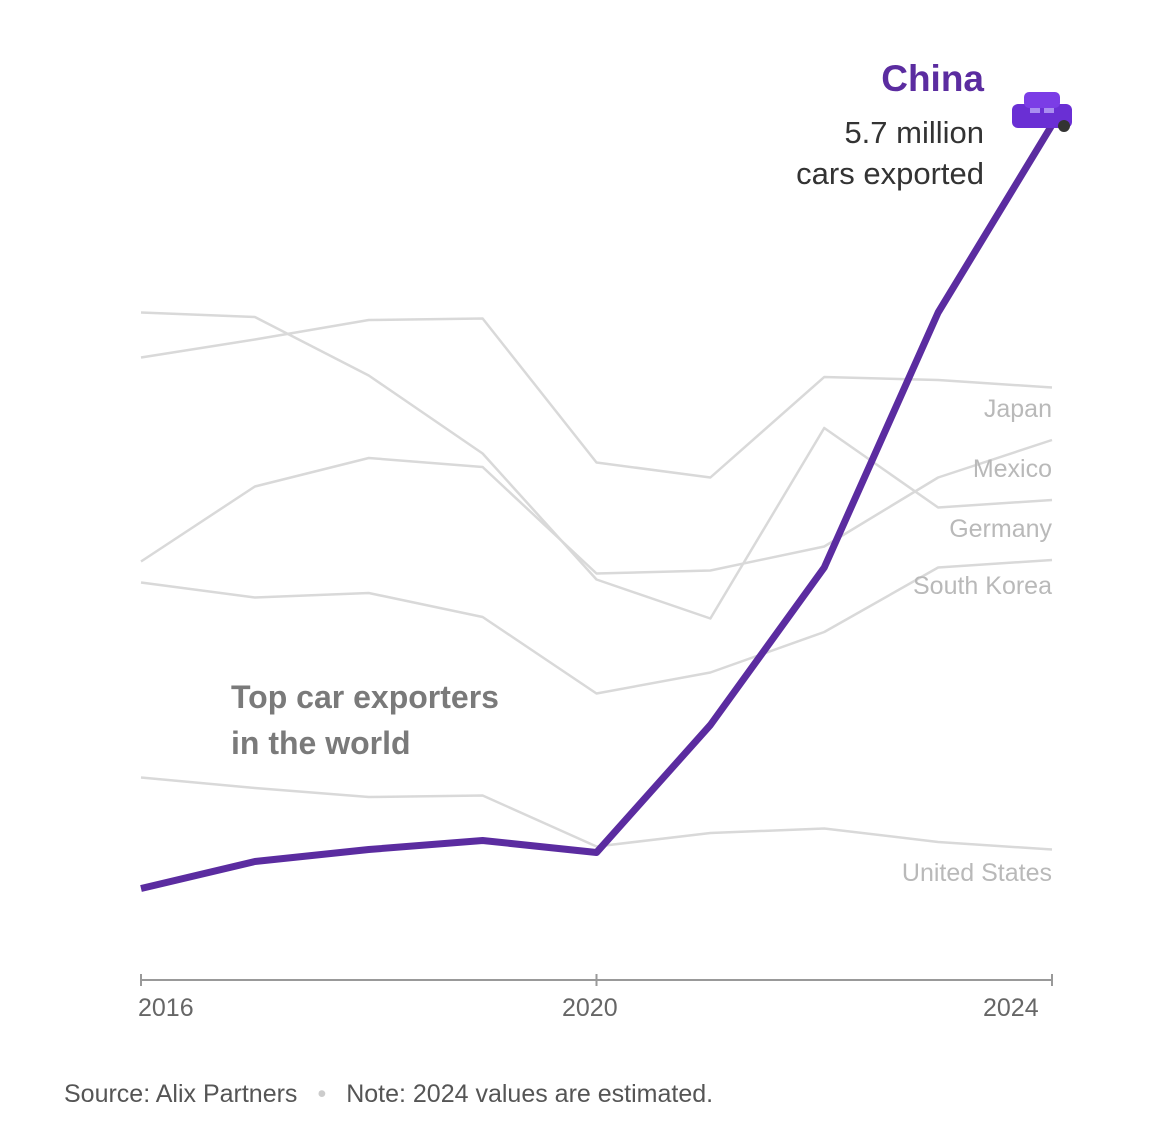 This screenshot has height=1125, width=1156. Describe the element at coordinates (914, 132) in the screenshot. I see `china-value-line1: 5.7 million` at that location.